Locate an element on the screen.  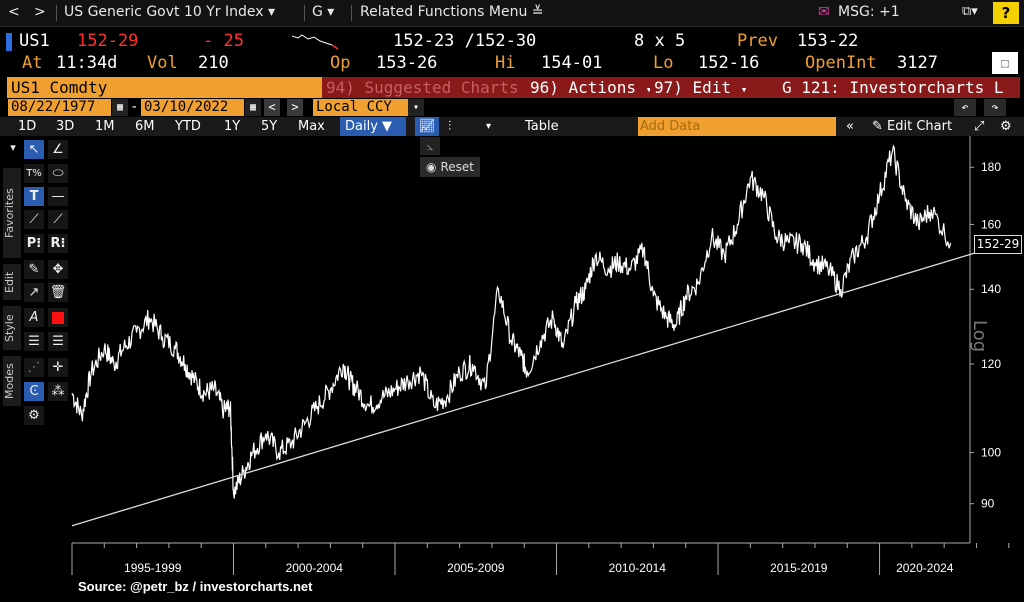
chart-scroll-icon: ⬚ is located at coordinates (1005, 63).